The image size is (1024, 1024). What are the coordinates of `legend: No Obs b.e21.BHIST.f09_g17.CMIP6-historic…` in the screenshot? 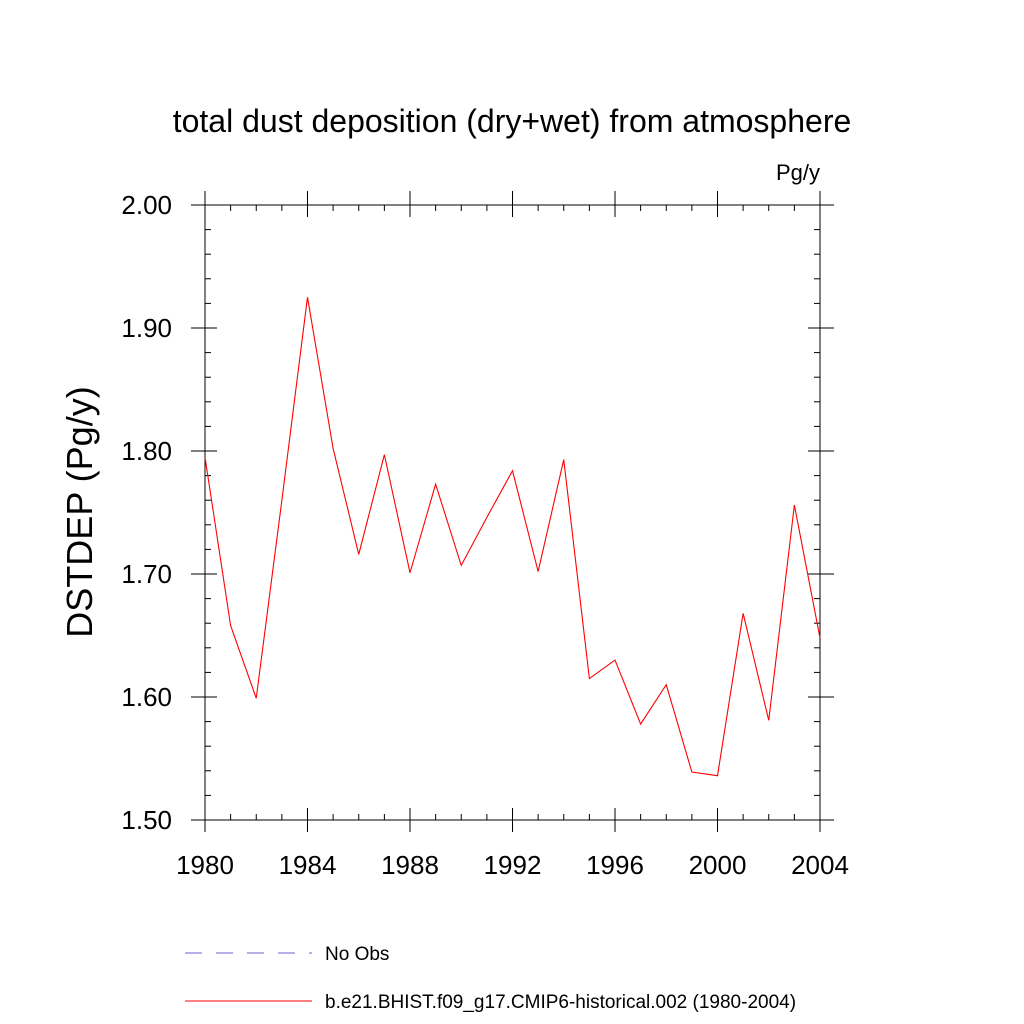 It's located at (490, 978).